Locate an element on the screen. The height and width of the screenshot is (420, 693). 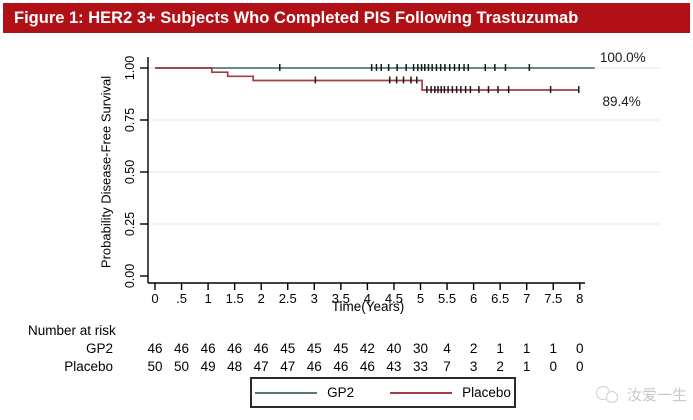
risk-row-label-placebo: Placebo is located at coordinates (88, 366).